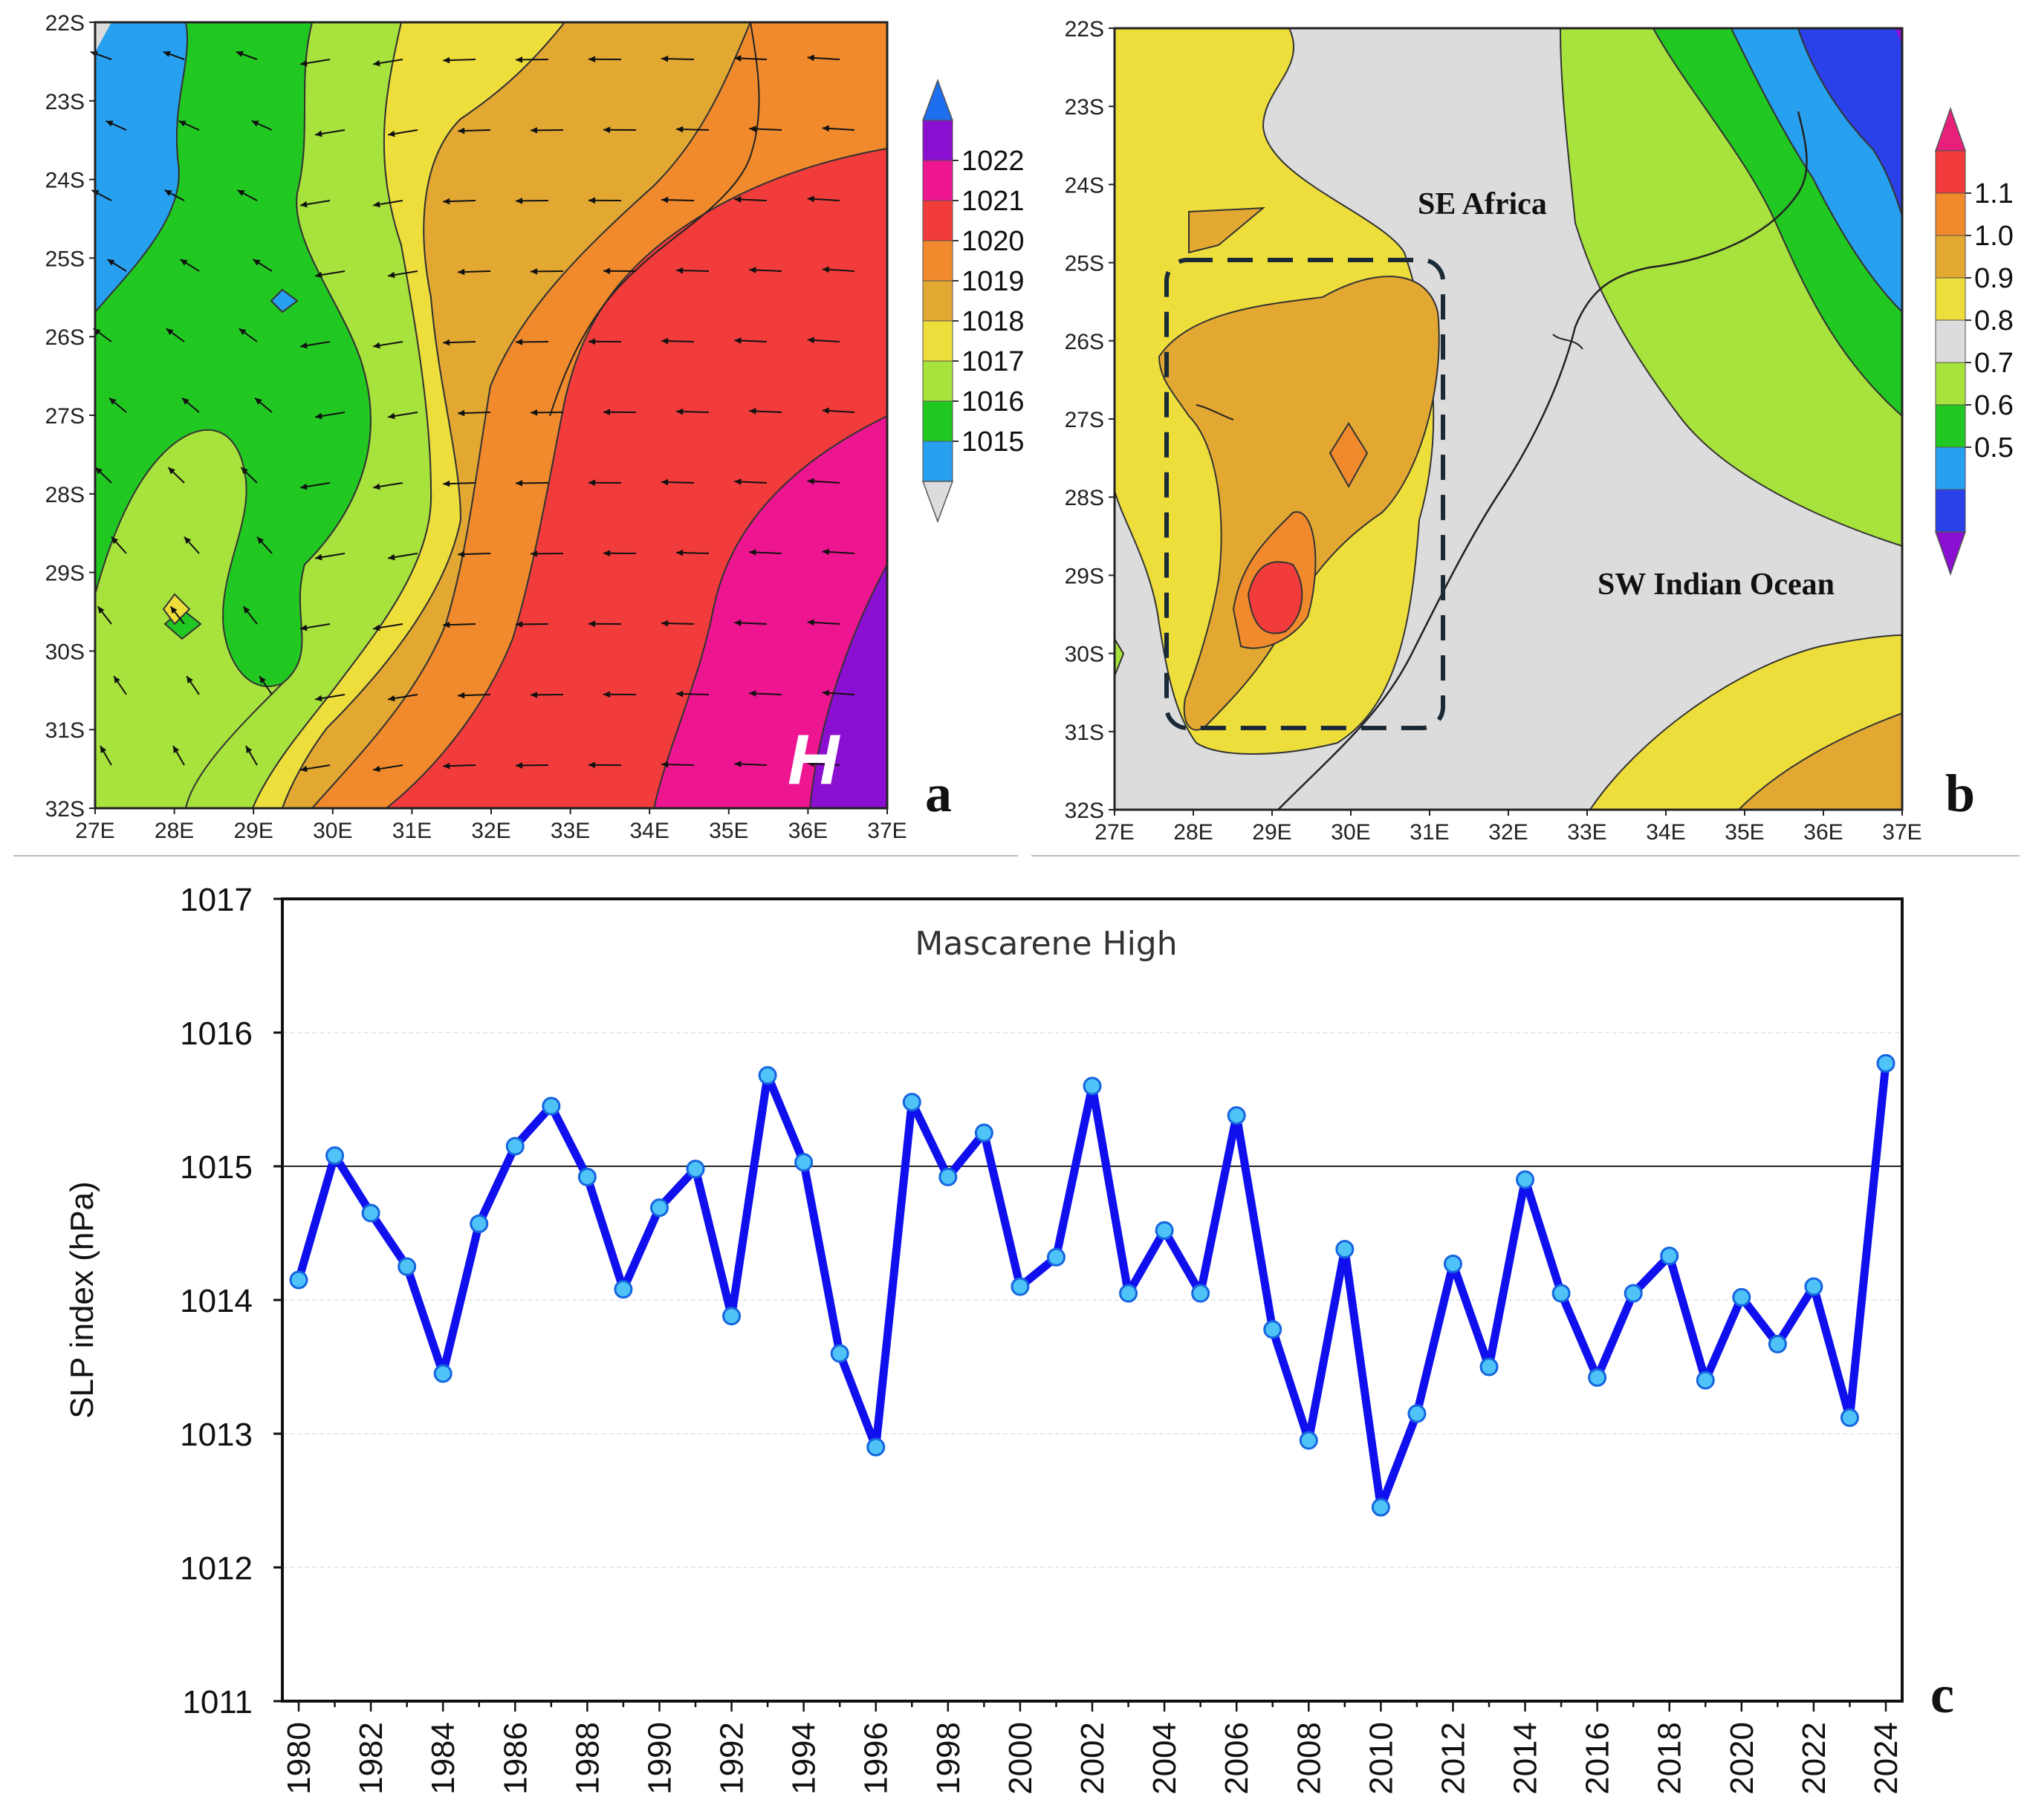  I want to click on x-tick-label: 1992, so click(732, 1759).